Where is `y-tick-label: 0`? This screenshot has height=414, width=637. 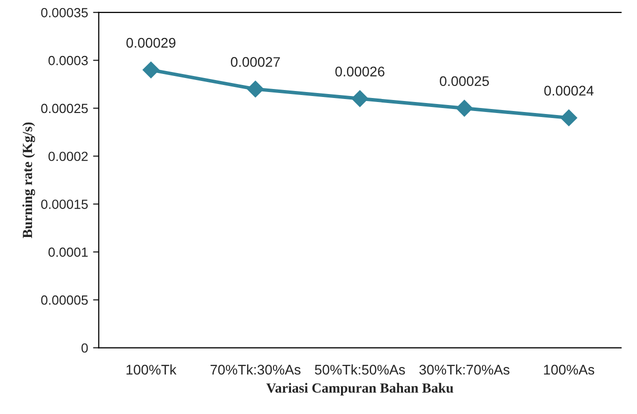
y-tick-label: 0 is located at coordinates (84, 348).